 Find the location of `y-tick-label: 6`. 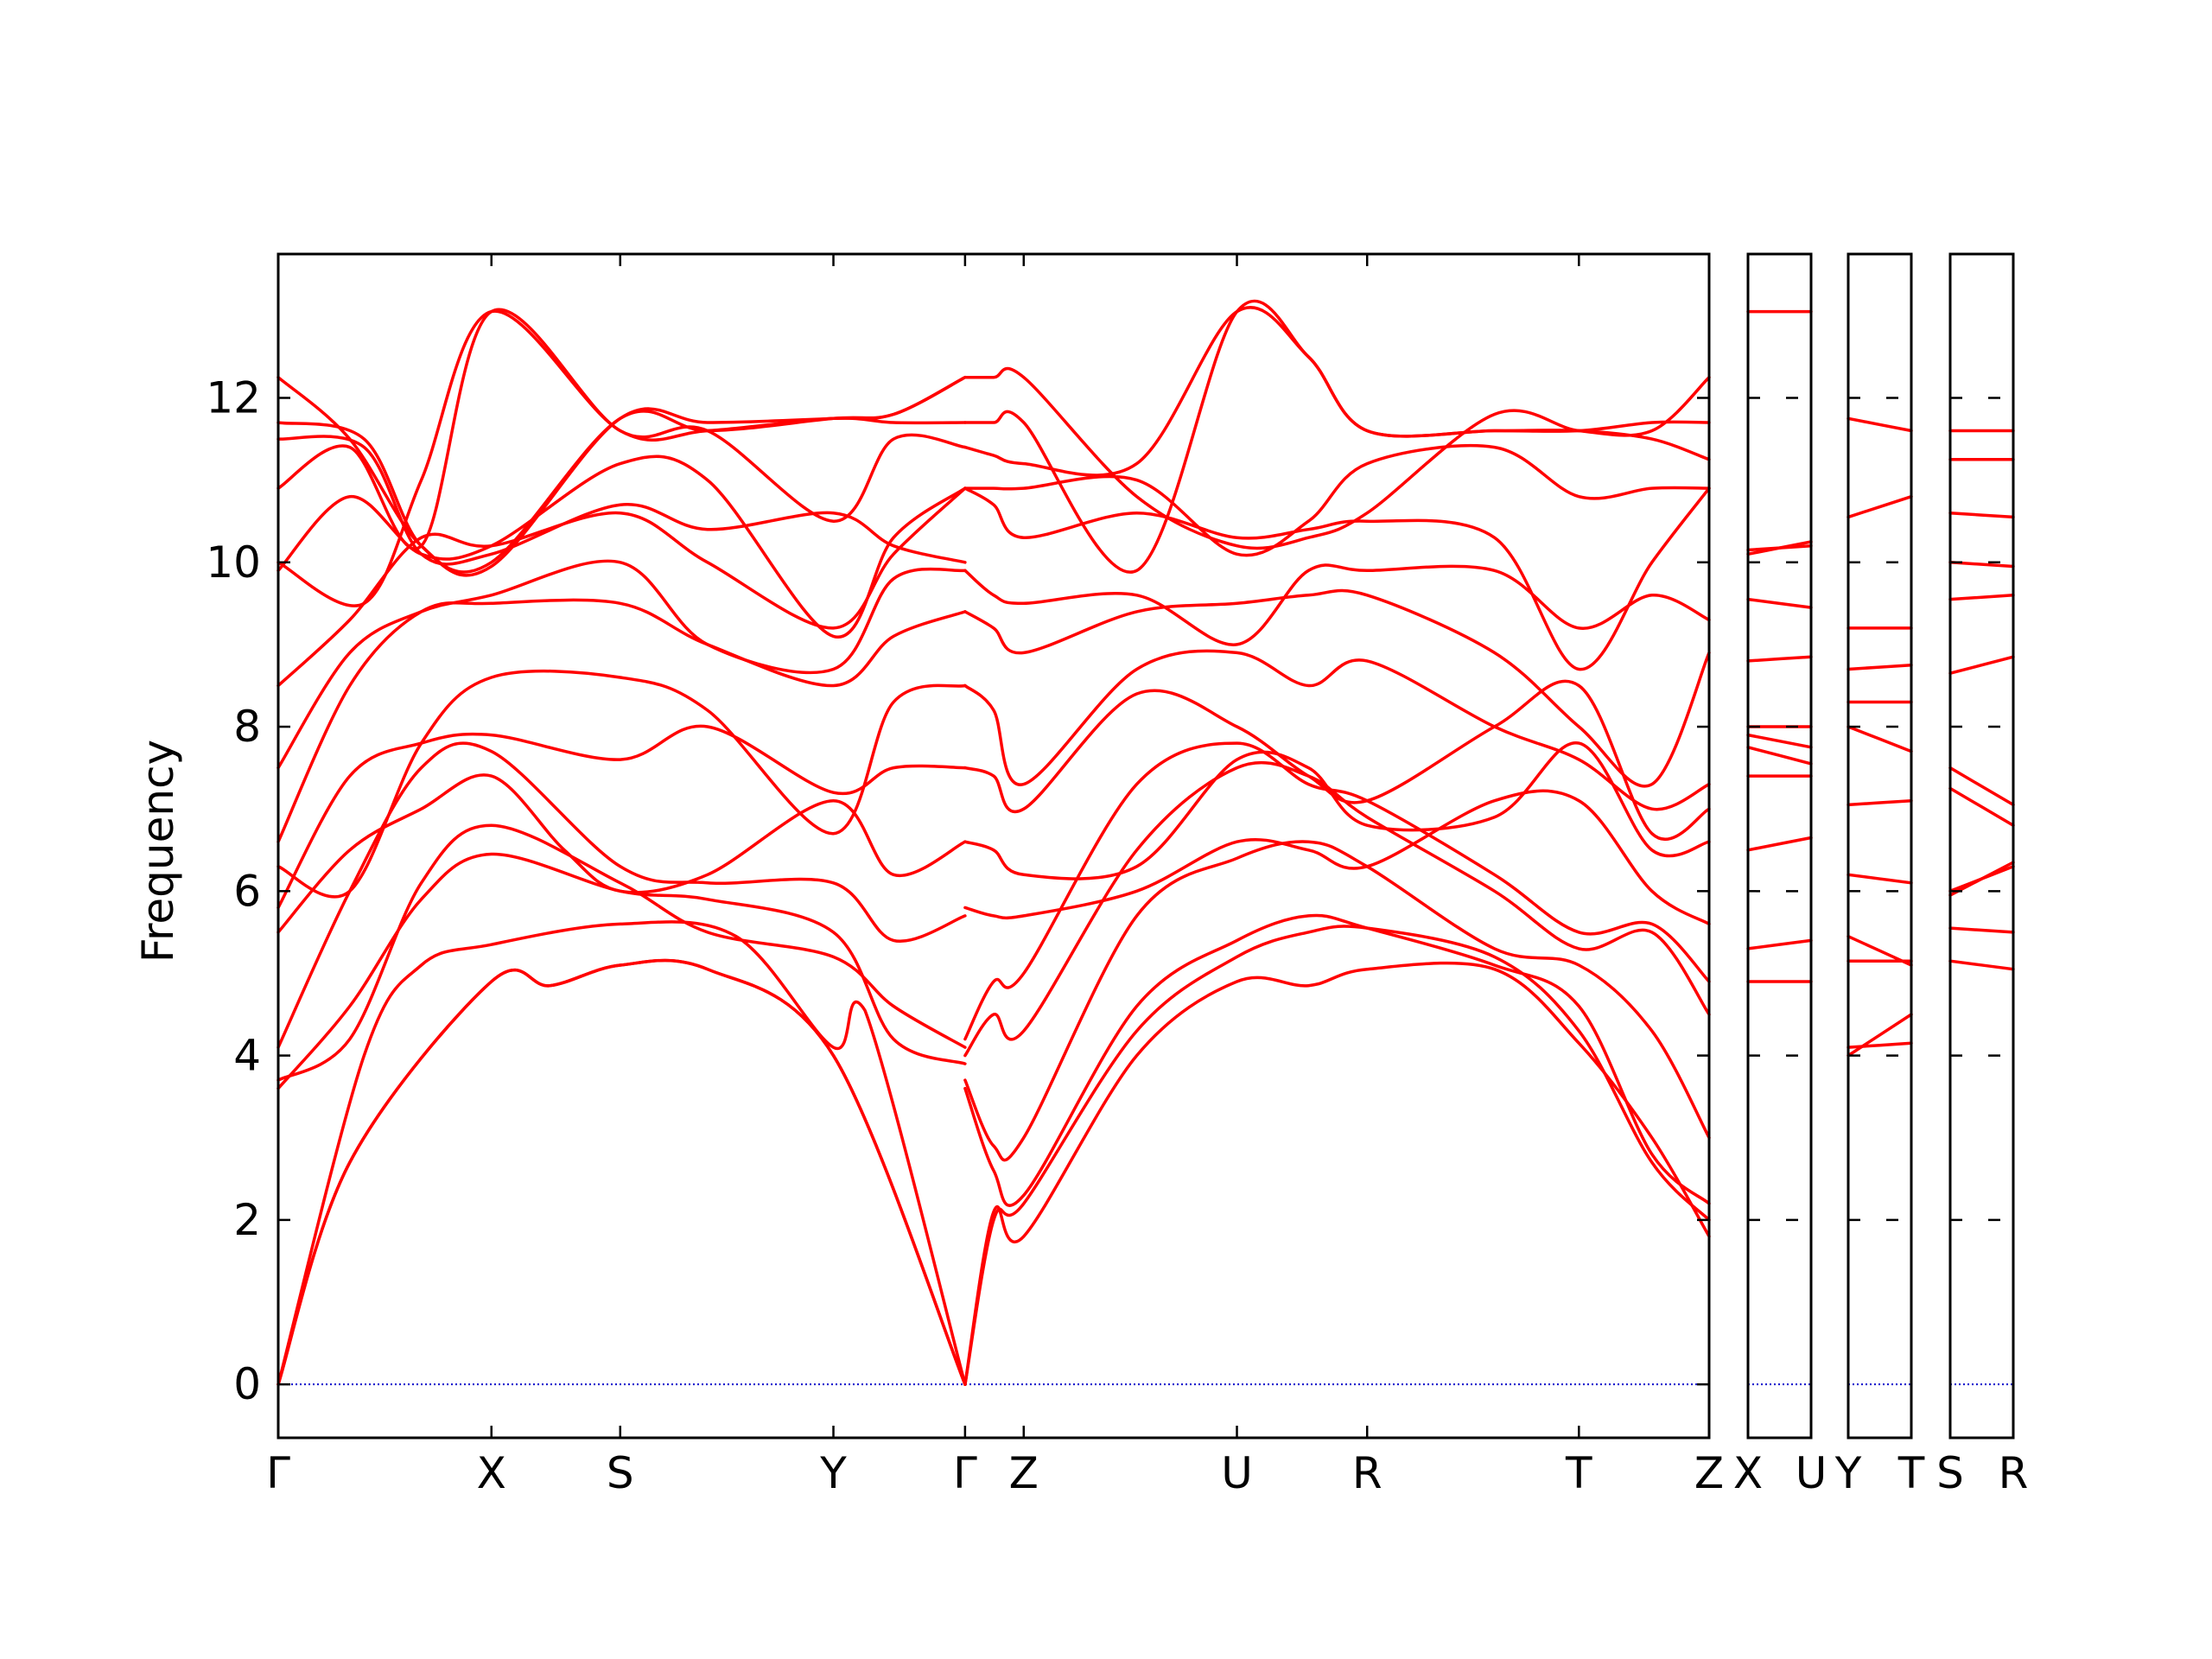

y-tick-label: 6 is located at coordinates (247, 891).